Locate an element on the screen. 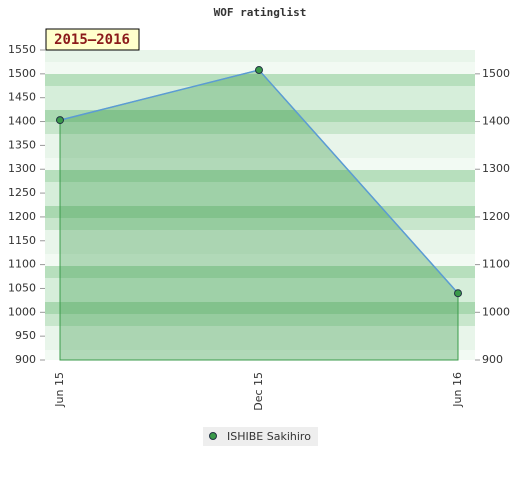 This screenshot has height=480, width=520. y-tick-label: 1300 is located at coordinates (22, 168).